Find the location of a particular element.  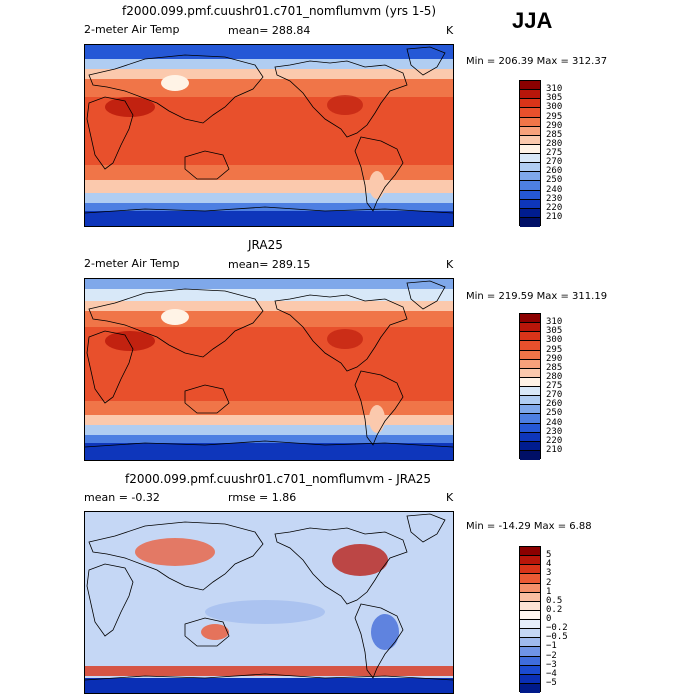

panel-3-minmax: Min = -14.29 Max = 6.88 is located at coordinates (529, 526).